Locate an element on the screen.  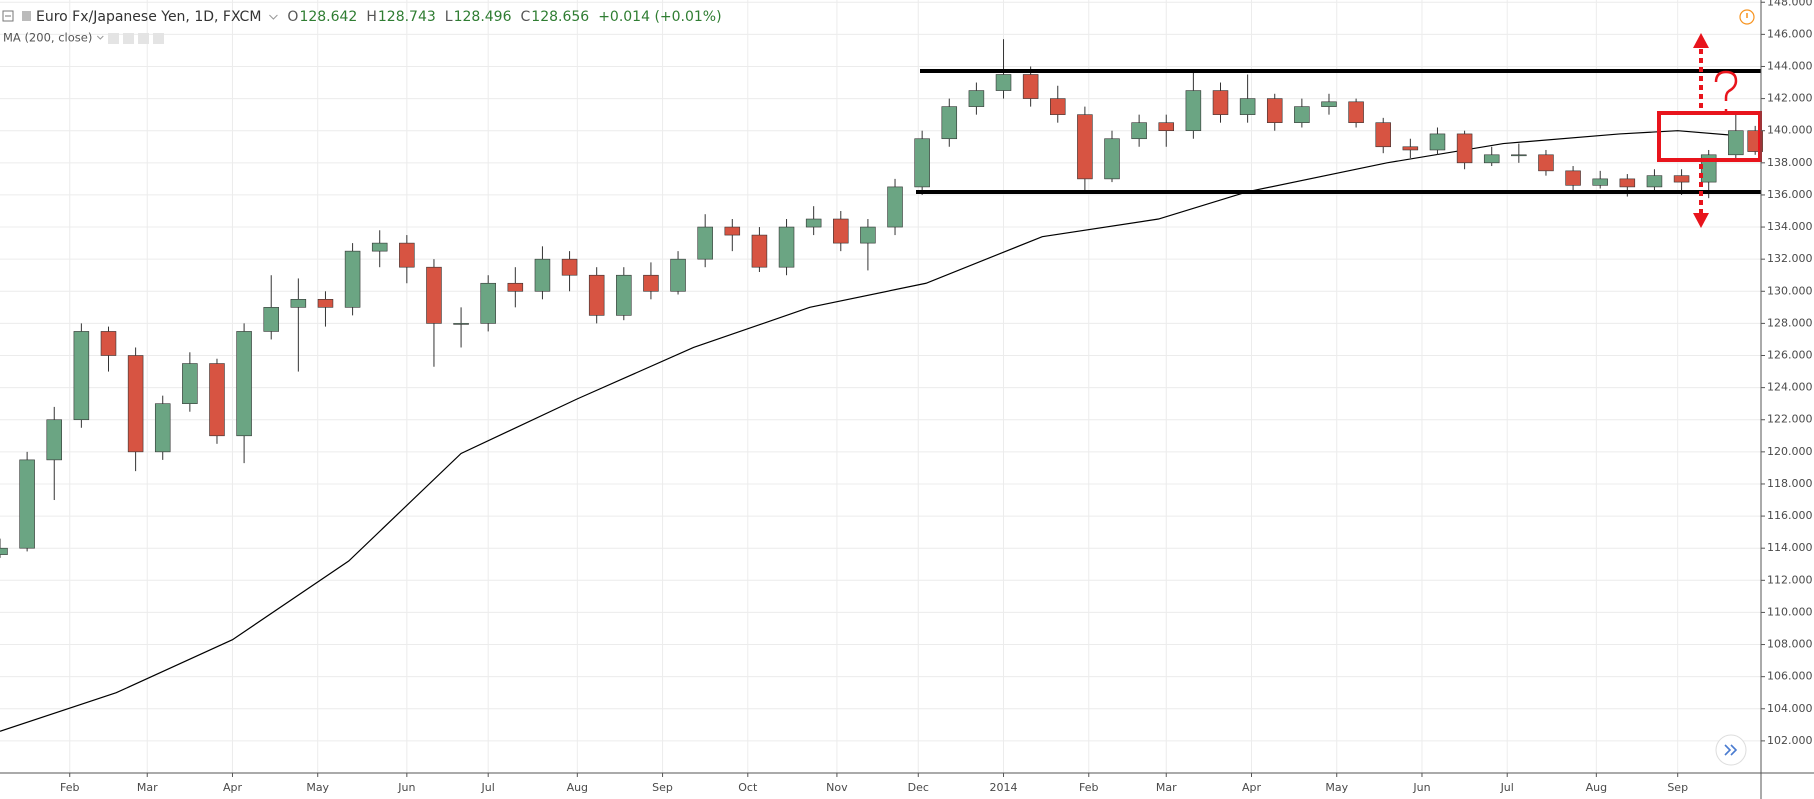
y-tick-label: 146.000 is located at coordinates (1790, 33).